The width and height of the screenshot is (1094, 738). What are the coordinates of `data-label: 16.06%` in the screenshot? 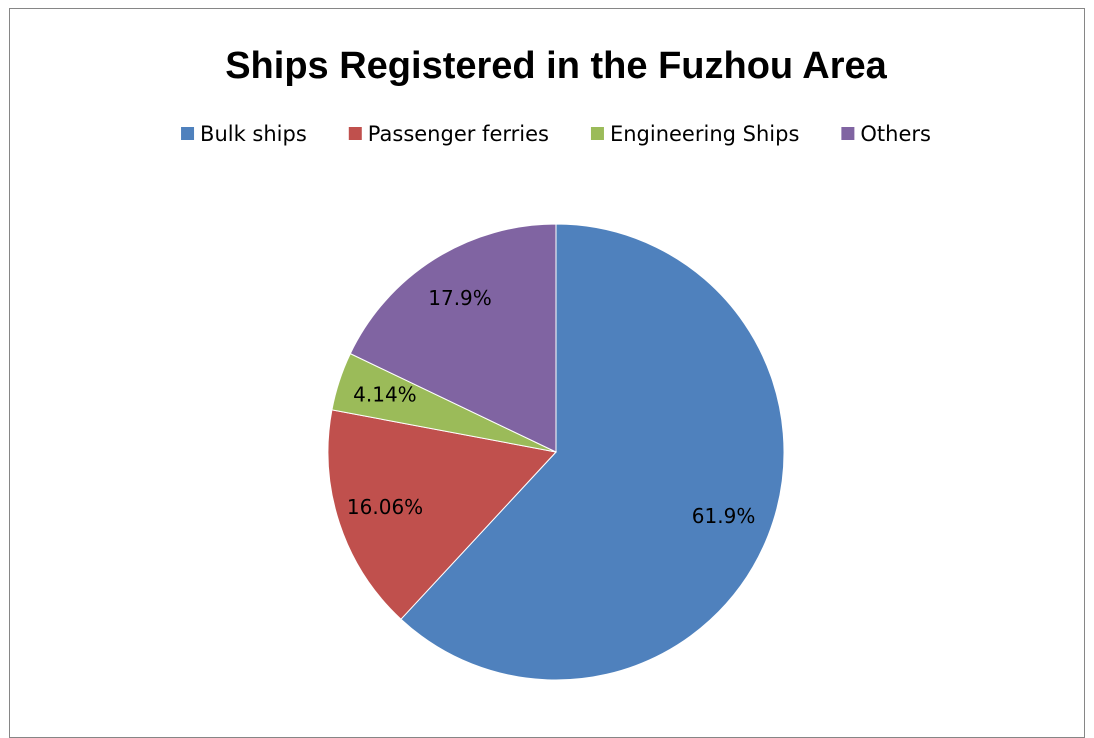 It's located at (385, 507).